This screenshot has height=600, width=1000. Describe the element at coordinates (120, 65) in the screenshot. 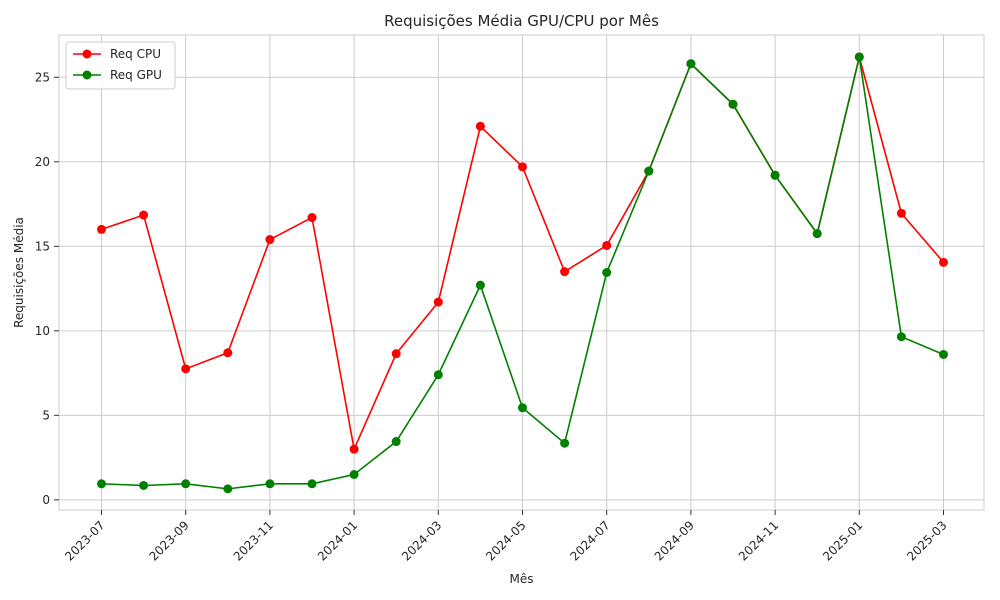

I see `legend: Req CPU Req GPU` at that location.